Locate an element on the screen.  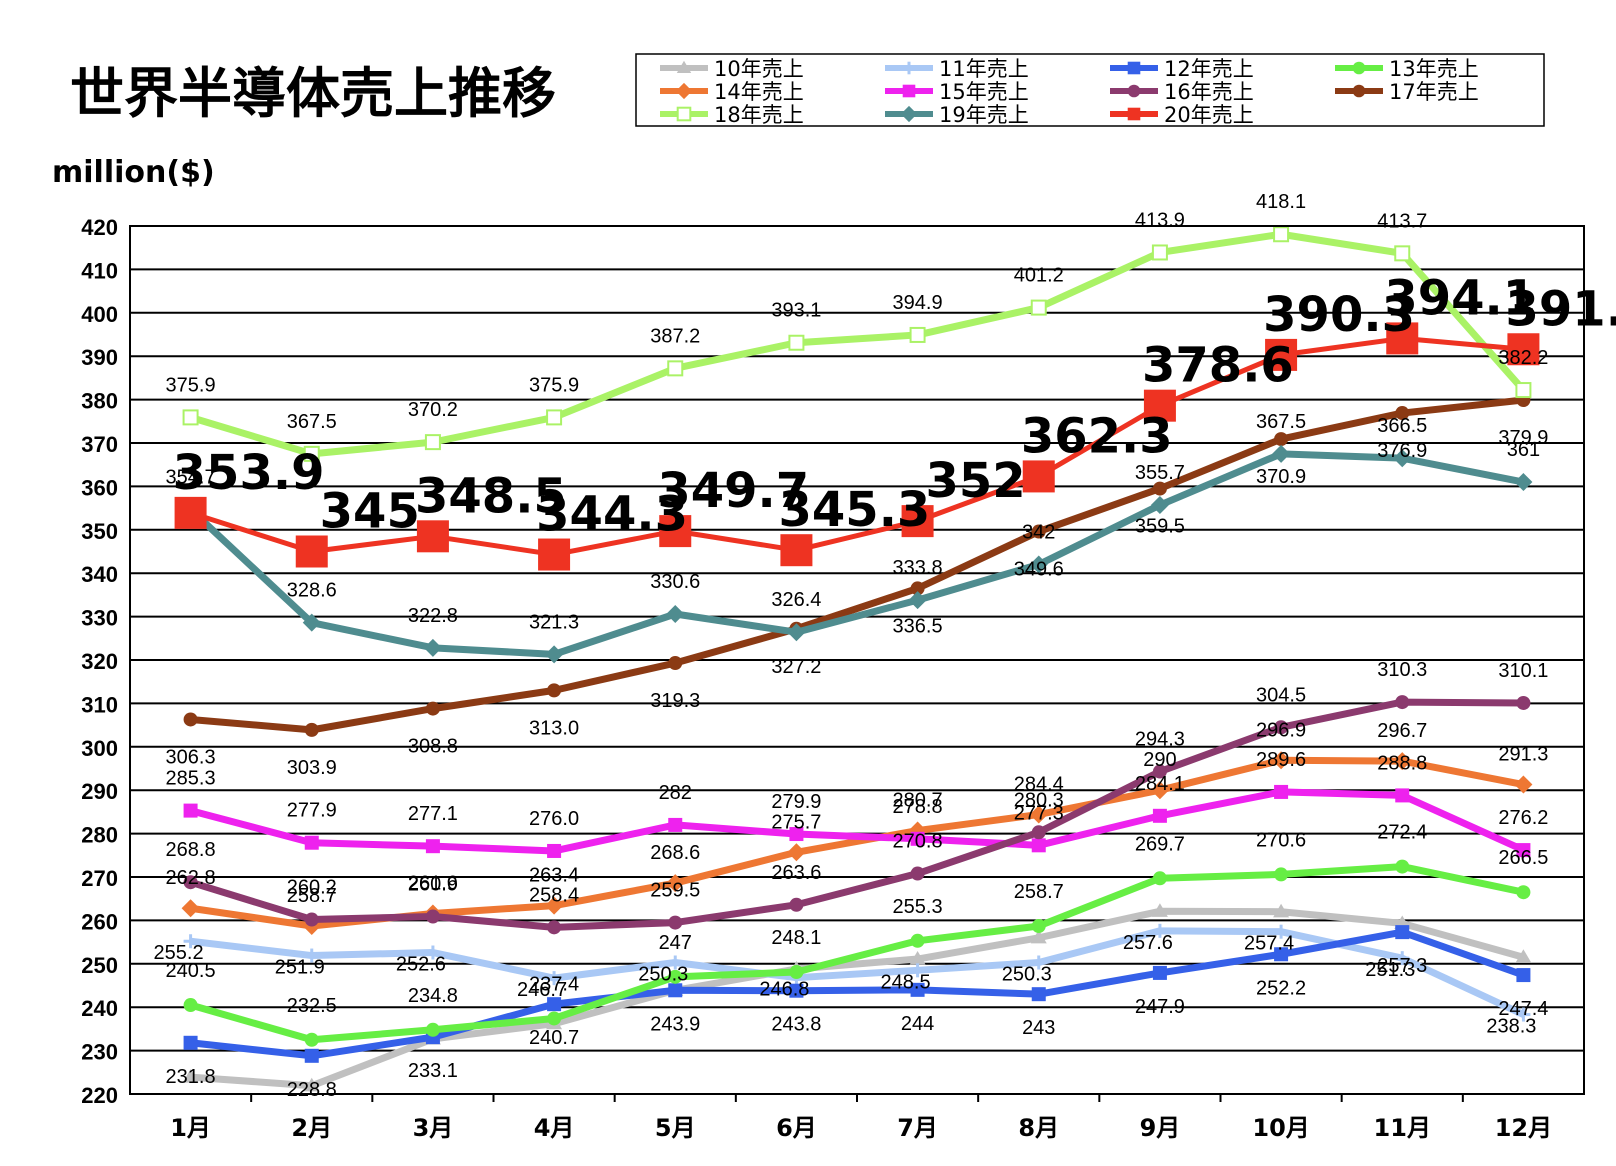
legend-label: 20年売上 is located at coordinates (1209, 115).